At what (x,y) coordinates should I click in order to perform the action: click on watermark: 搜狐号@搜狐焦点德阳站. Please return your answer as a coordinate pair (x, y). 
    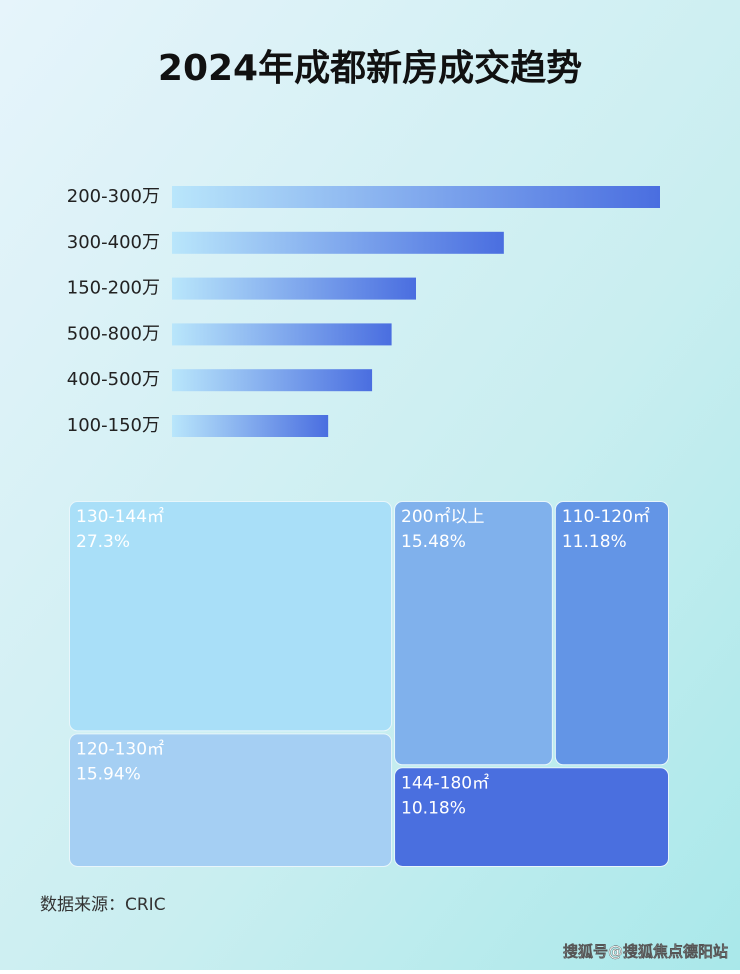
    Looking at the image, I should click on (645, 952).